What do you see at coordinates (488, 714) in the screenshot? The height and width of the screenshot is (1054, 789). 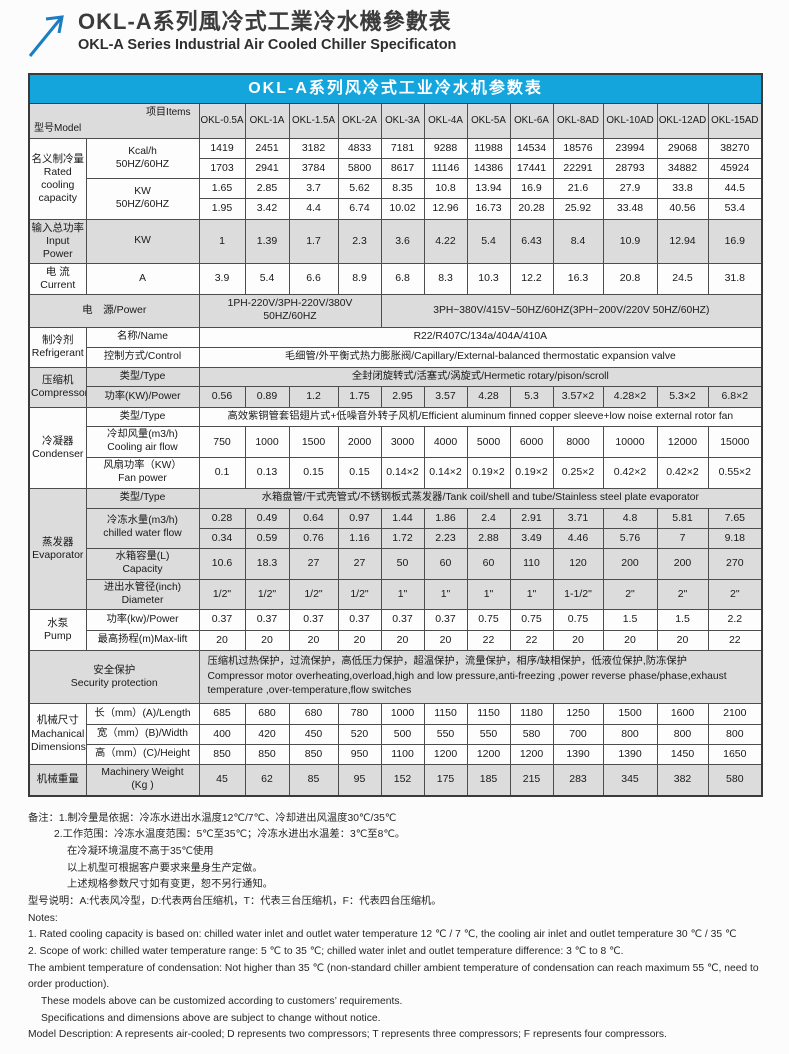 I see `value-cell: 1150` at bounding box center [488, 714].